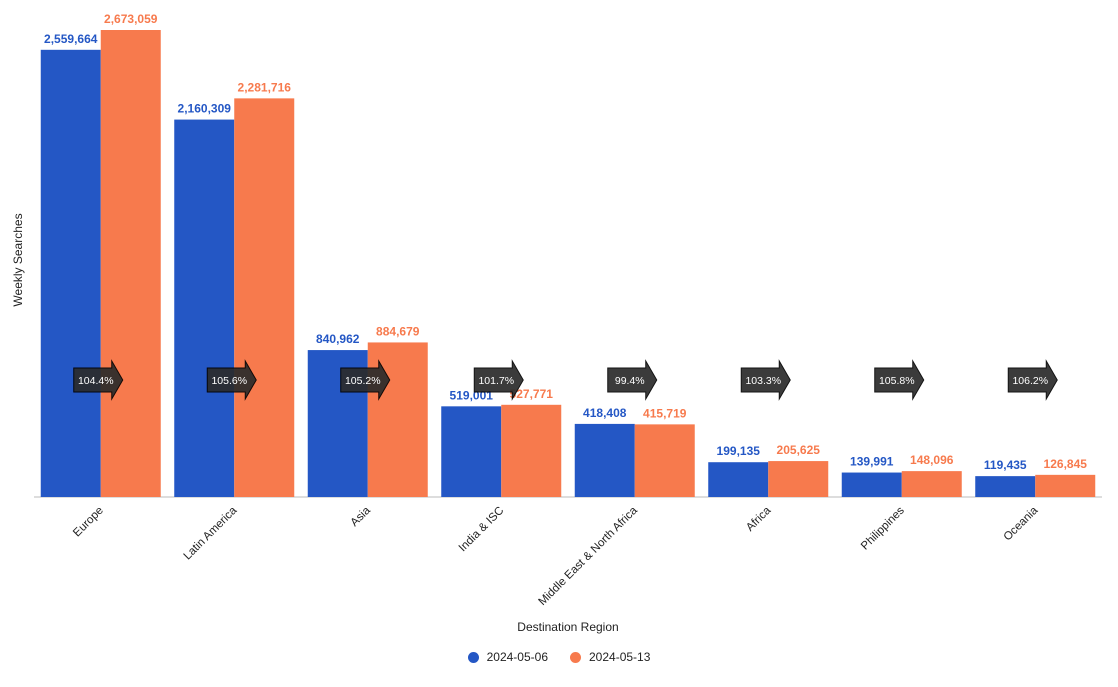  Describe the element at coordinates (1066, 464) in the screenshot. I see `data-label-series-2: 126,845` at that location.